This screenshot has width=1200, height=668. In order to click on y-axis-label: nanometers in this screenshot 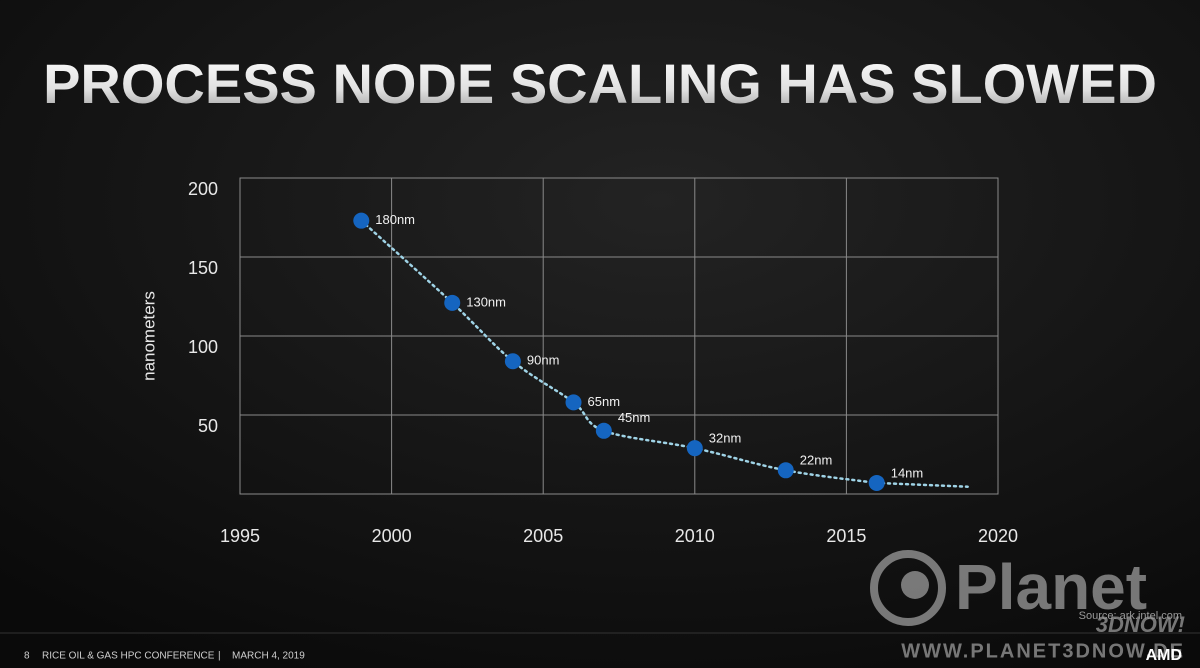, I will do `click(148, 336)`.